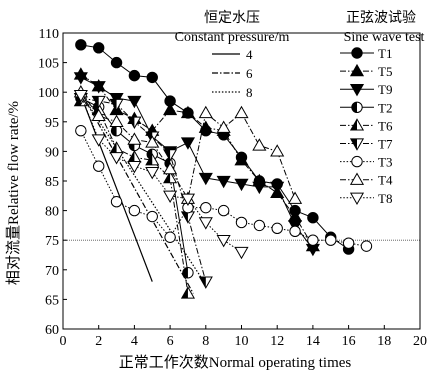 This screenshot has height=374, width=448. Describe the element at coordinates (277, 341) in the screenshot. I see `x-tick-label: 12` at that location.